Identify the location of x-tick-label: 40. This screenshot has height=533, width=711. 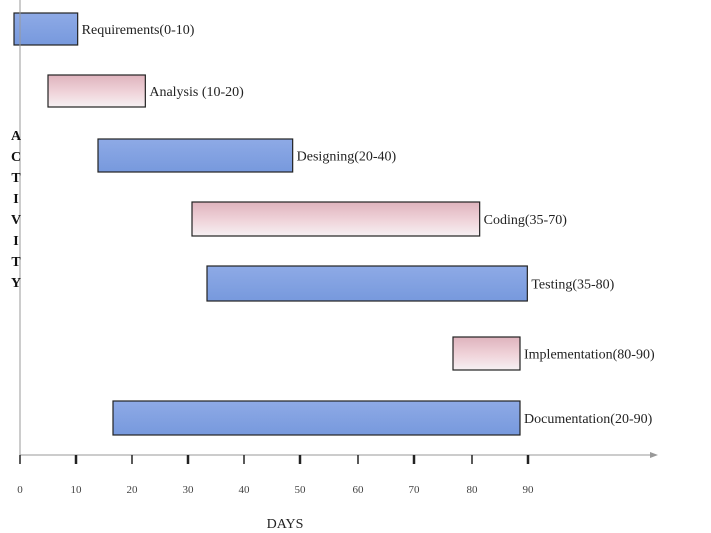
(245, 490).